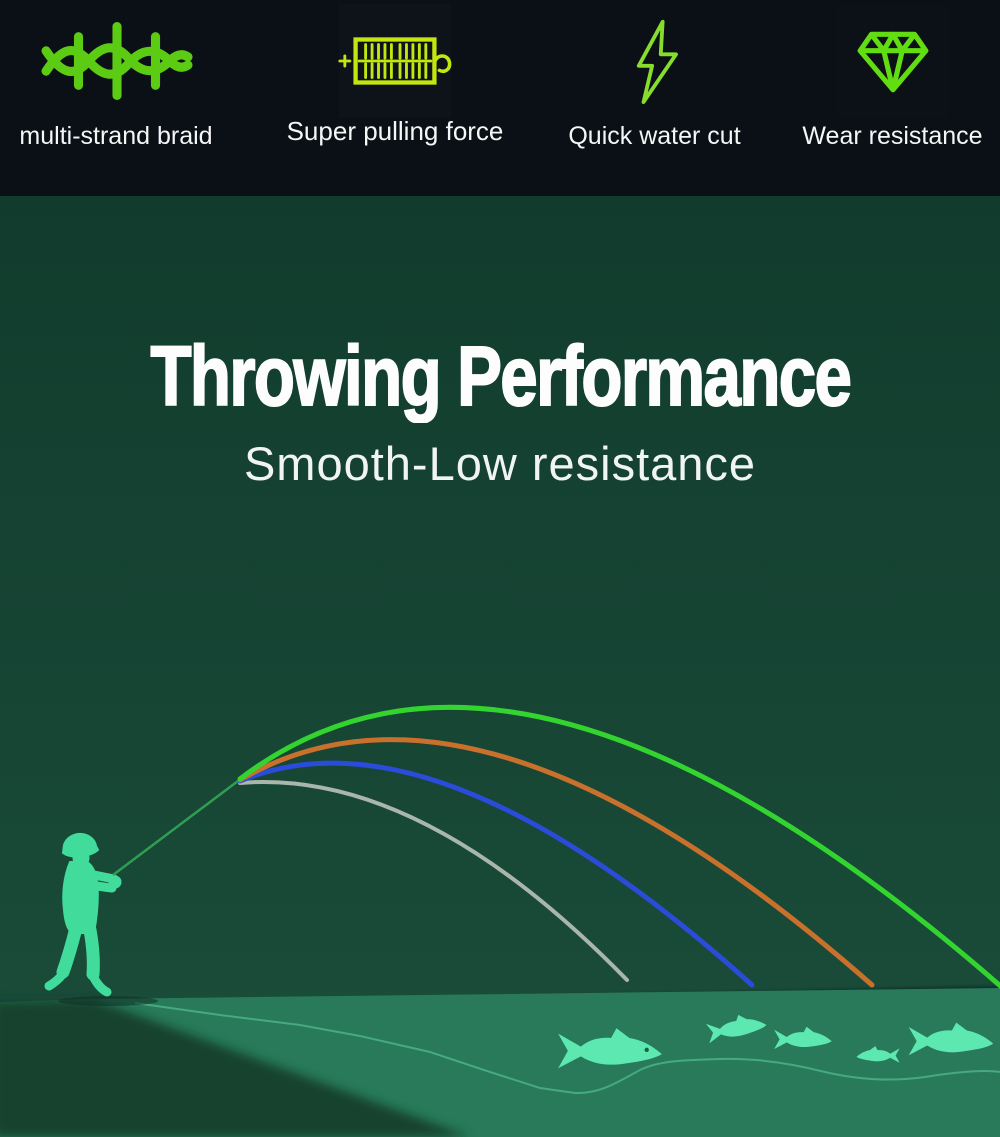 The height and width of the screenshot is (1137, 1000). I want to click on feature-label: Wear resistance, so click(892, 136).